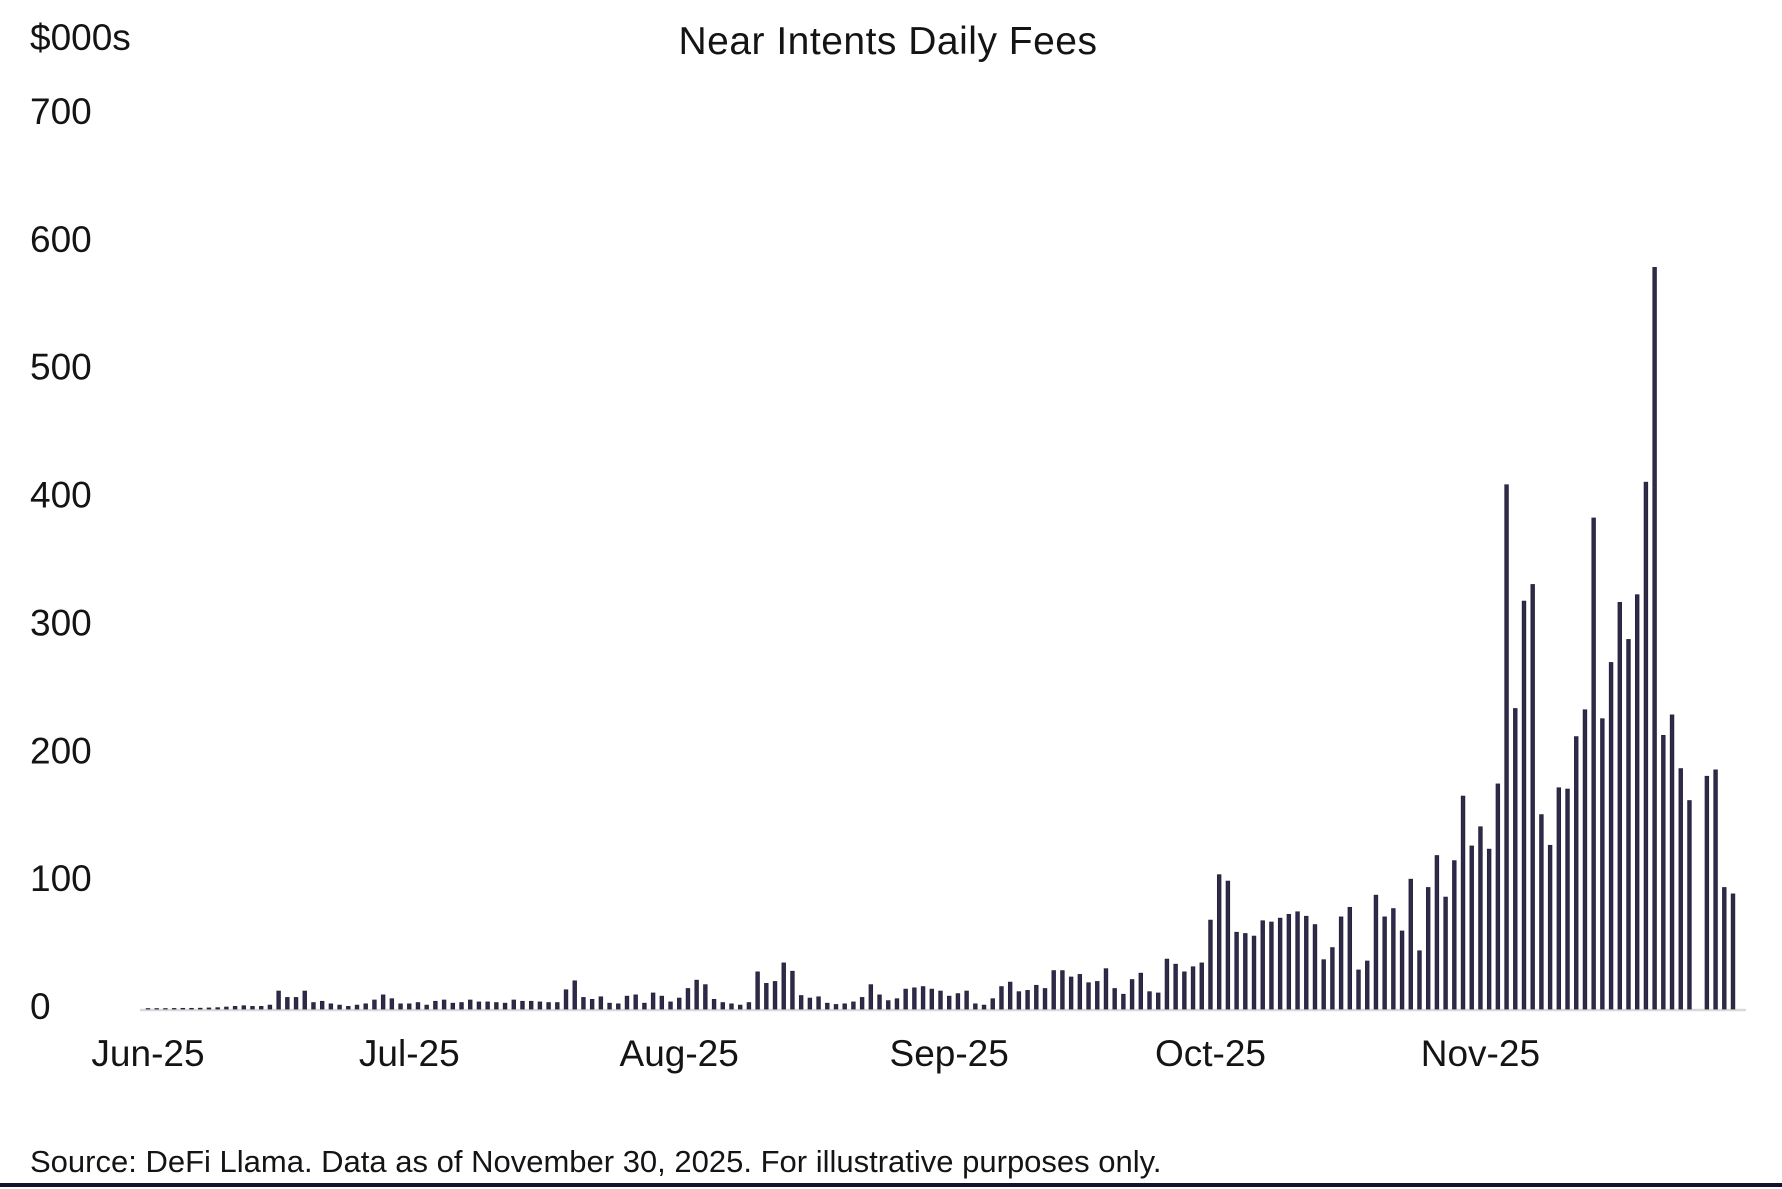  What do you see at coordinates (891, 1185) in the screenshot?
I see `bottom-rule` at bounding box center [891, 1185].